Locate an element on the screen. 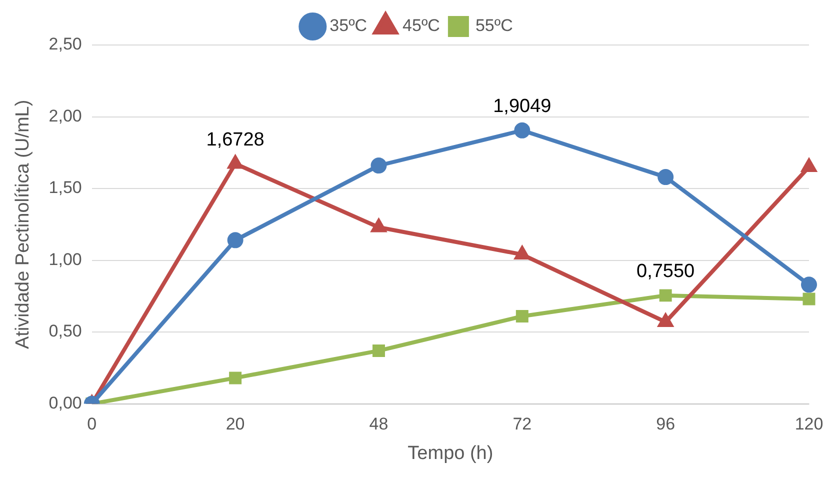 This screenshot has height=477, width=837. y-tick-label: 0,50 is located at coordinates (65, 331).